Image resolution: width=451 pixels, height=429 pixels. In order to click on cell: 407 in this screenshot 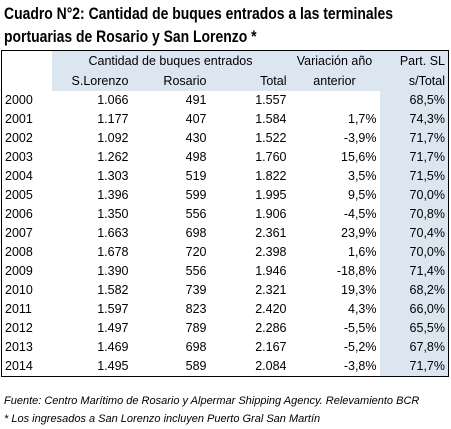, I will do `click(196, 119)`.